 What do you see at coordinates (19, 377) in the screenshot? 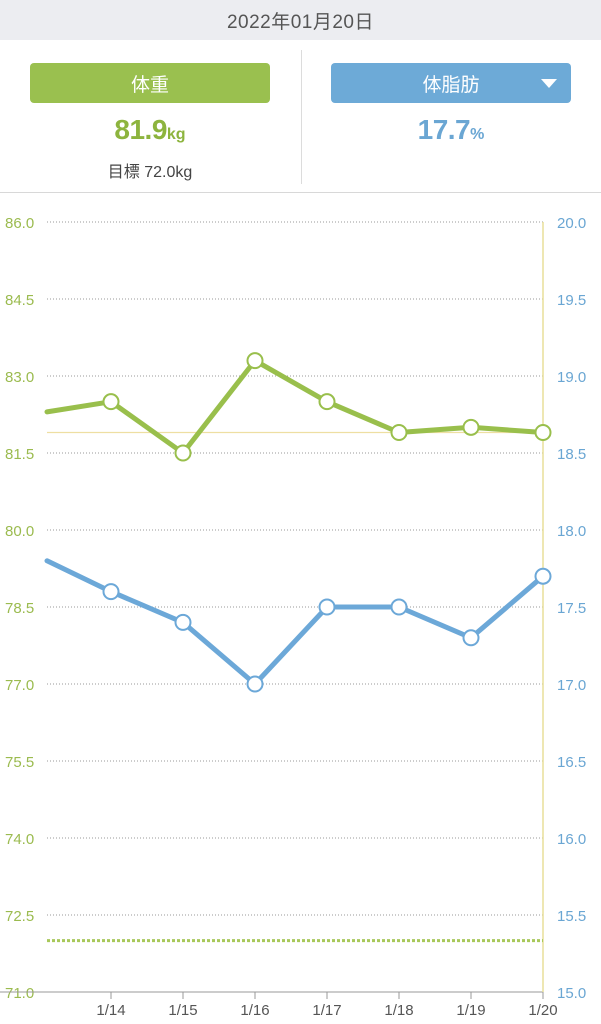
I see `y-tick-label-left: 83.0` at bounding box center [19, 377].